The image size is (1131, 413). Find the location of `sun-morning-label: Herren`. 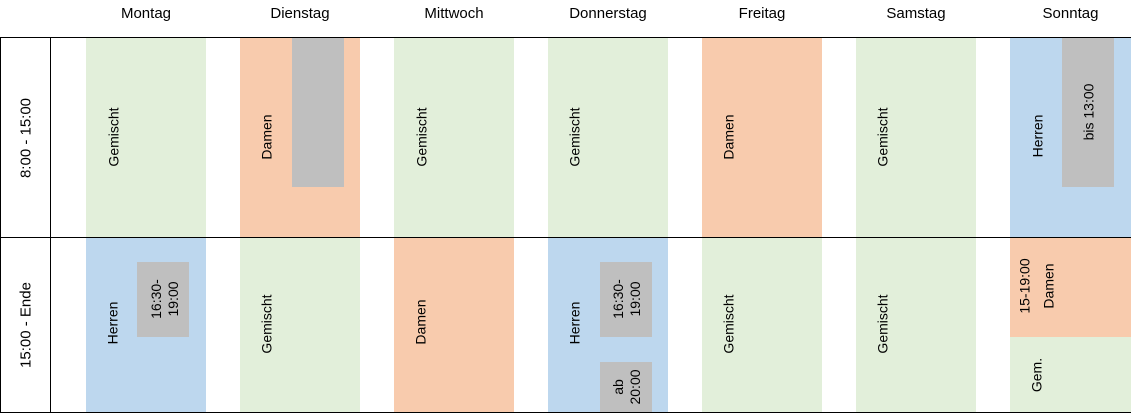

sun-morning-label: Herren is located at coordinates (1037, 136).